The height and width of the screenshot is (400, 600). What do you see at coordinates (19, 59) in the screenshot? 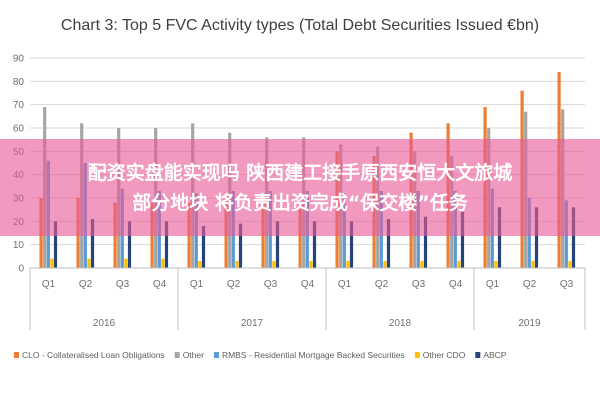
I see `y-tick-label: 90` at bounding box center [19, 59].